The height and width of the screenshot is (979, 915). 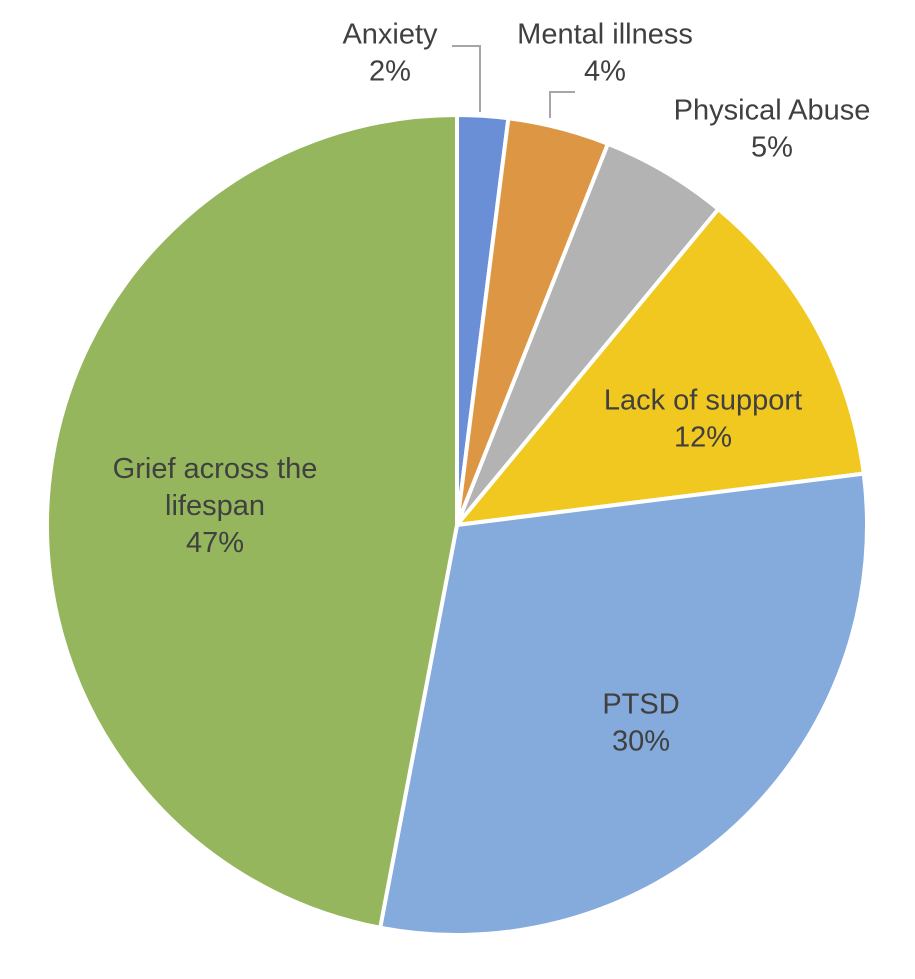 What do you see at coordinates (640, 723) in the screenshot?
I see `data-label-ptsd: PTSD 30%` at bounding box center [640, 723].